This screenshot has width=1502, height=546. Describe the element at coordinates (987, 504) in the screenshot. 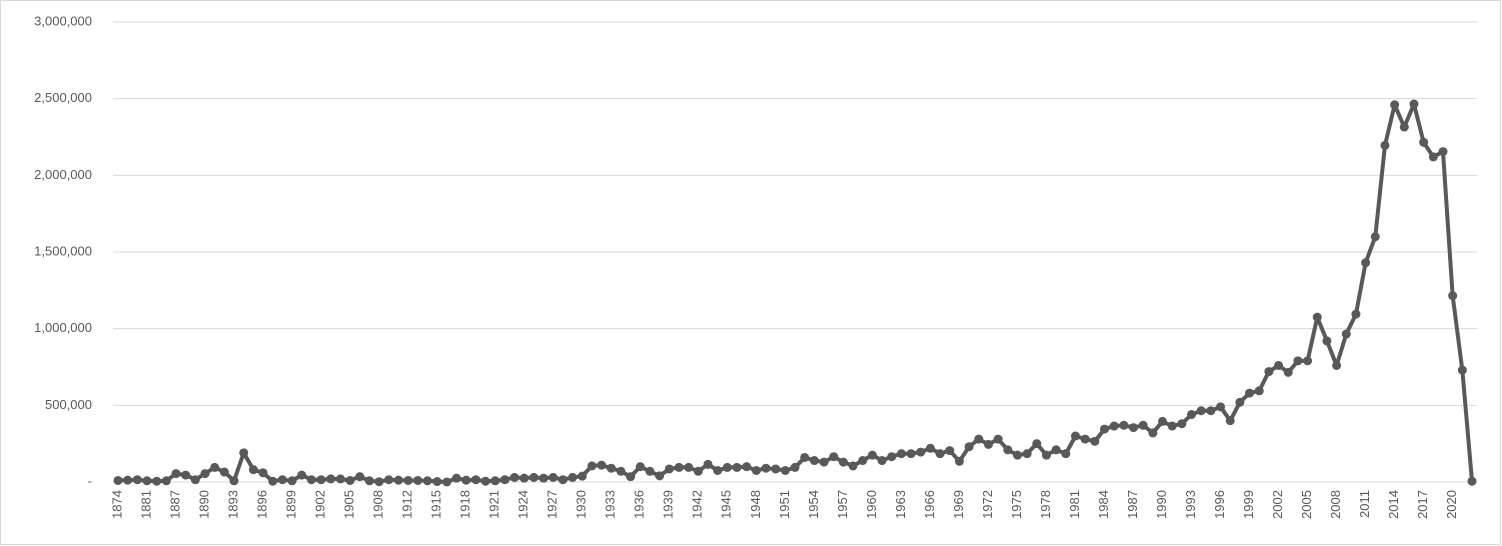

I see `x-tick-label: 1972` at that location.